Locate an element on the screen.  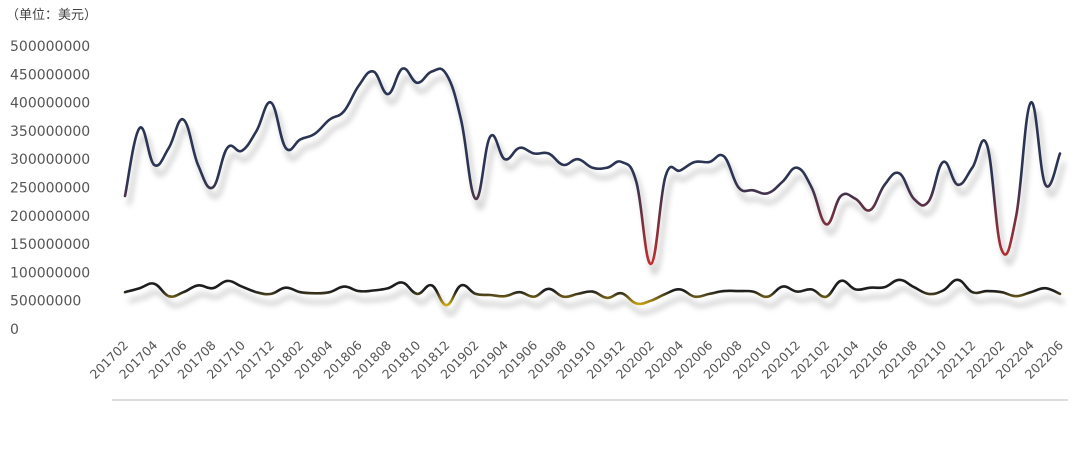
y-tick-label: 500000000 is located at coordinates (50, 47).